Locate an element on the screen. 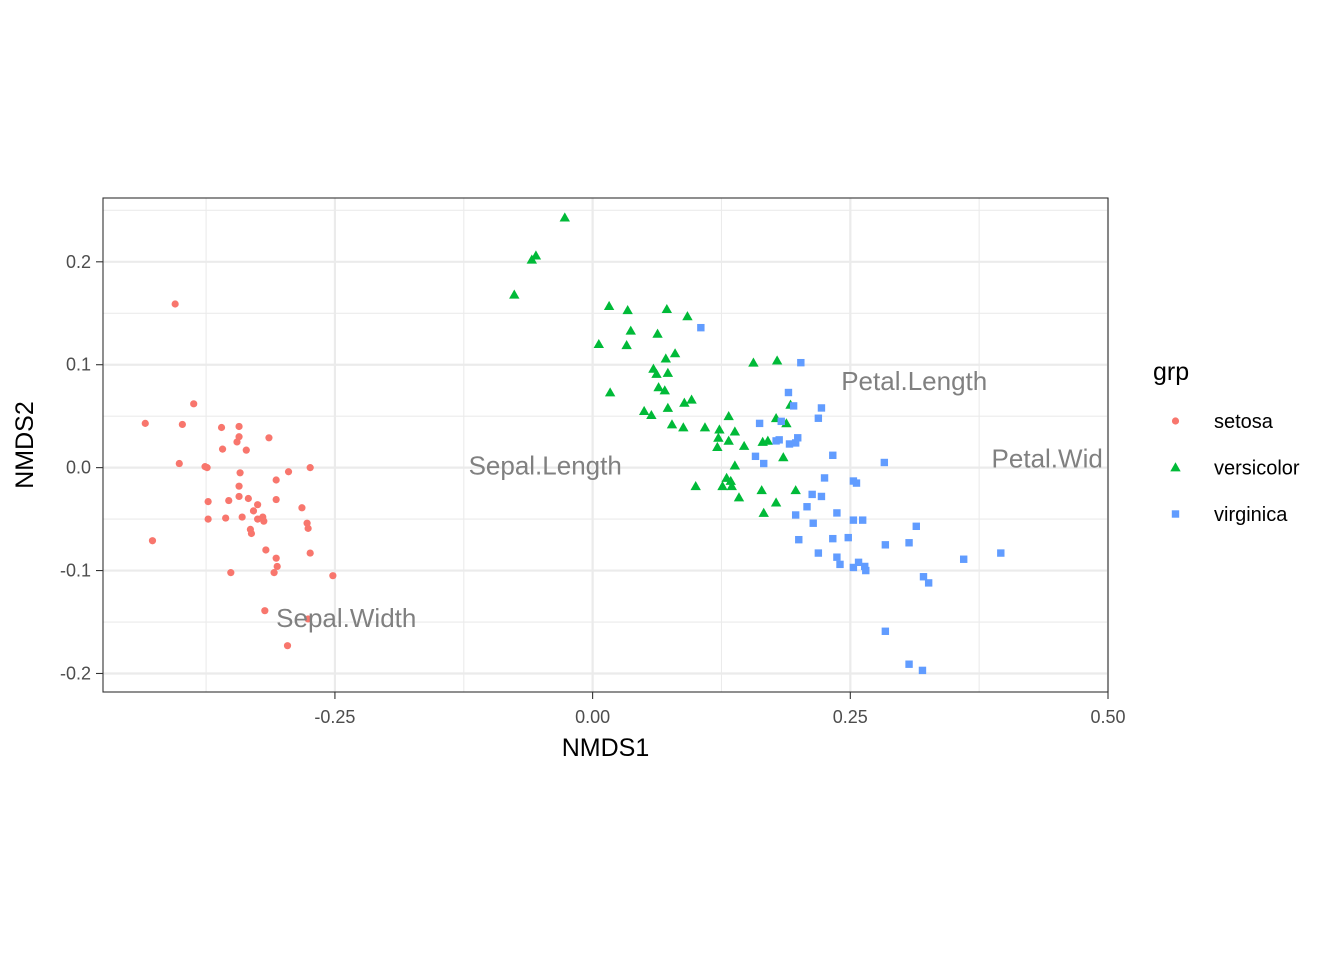 The width and height of the screenshot is (1344, 960). legend-key-versicolor is located at coordinates (1175, 467).